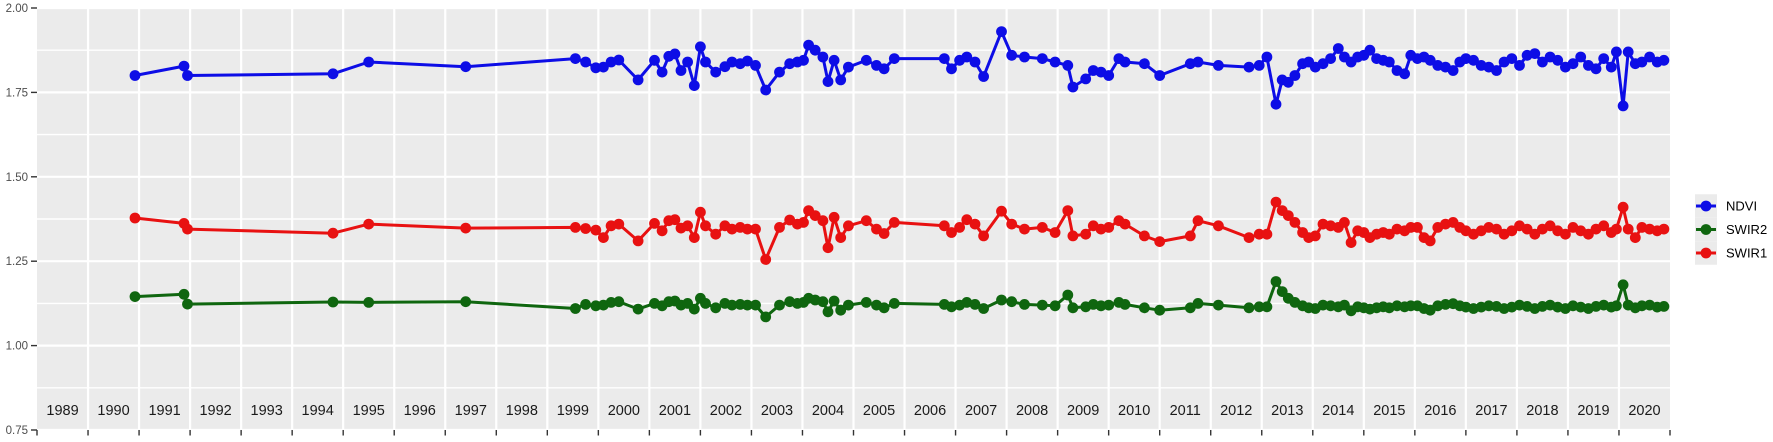 This screenshot has height=442, width=1773. I want to click on x-axis-label: 2002, so click(726, 411).